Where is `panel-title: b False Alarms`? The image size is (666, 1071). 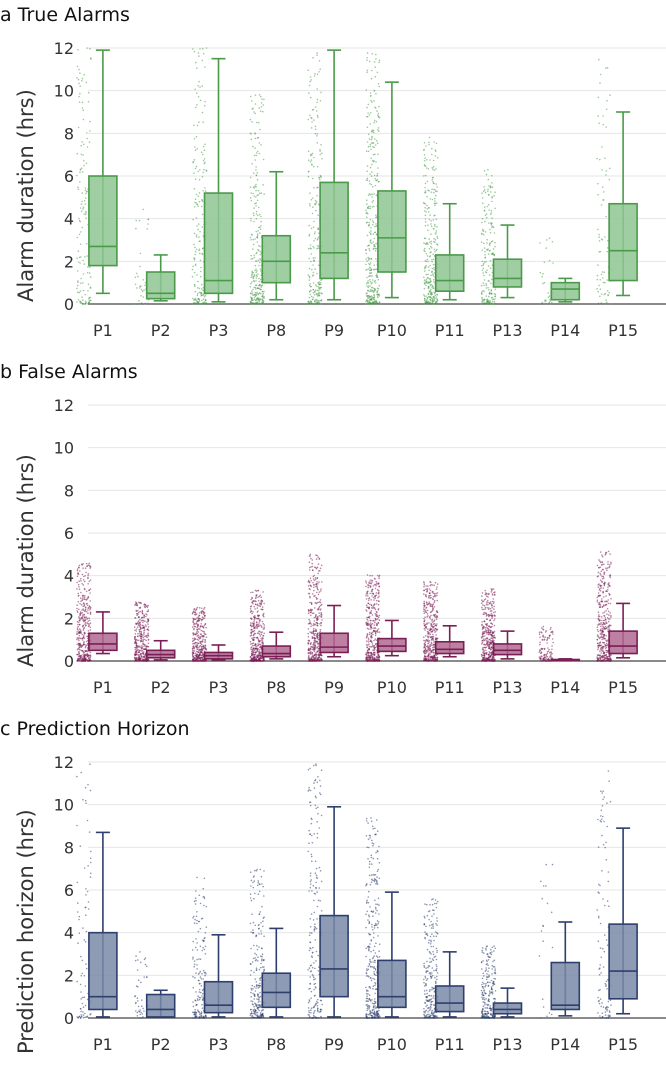
panel-title: b False Alarms is located at coordinates (69, 372).